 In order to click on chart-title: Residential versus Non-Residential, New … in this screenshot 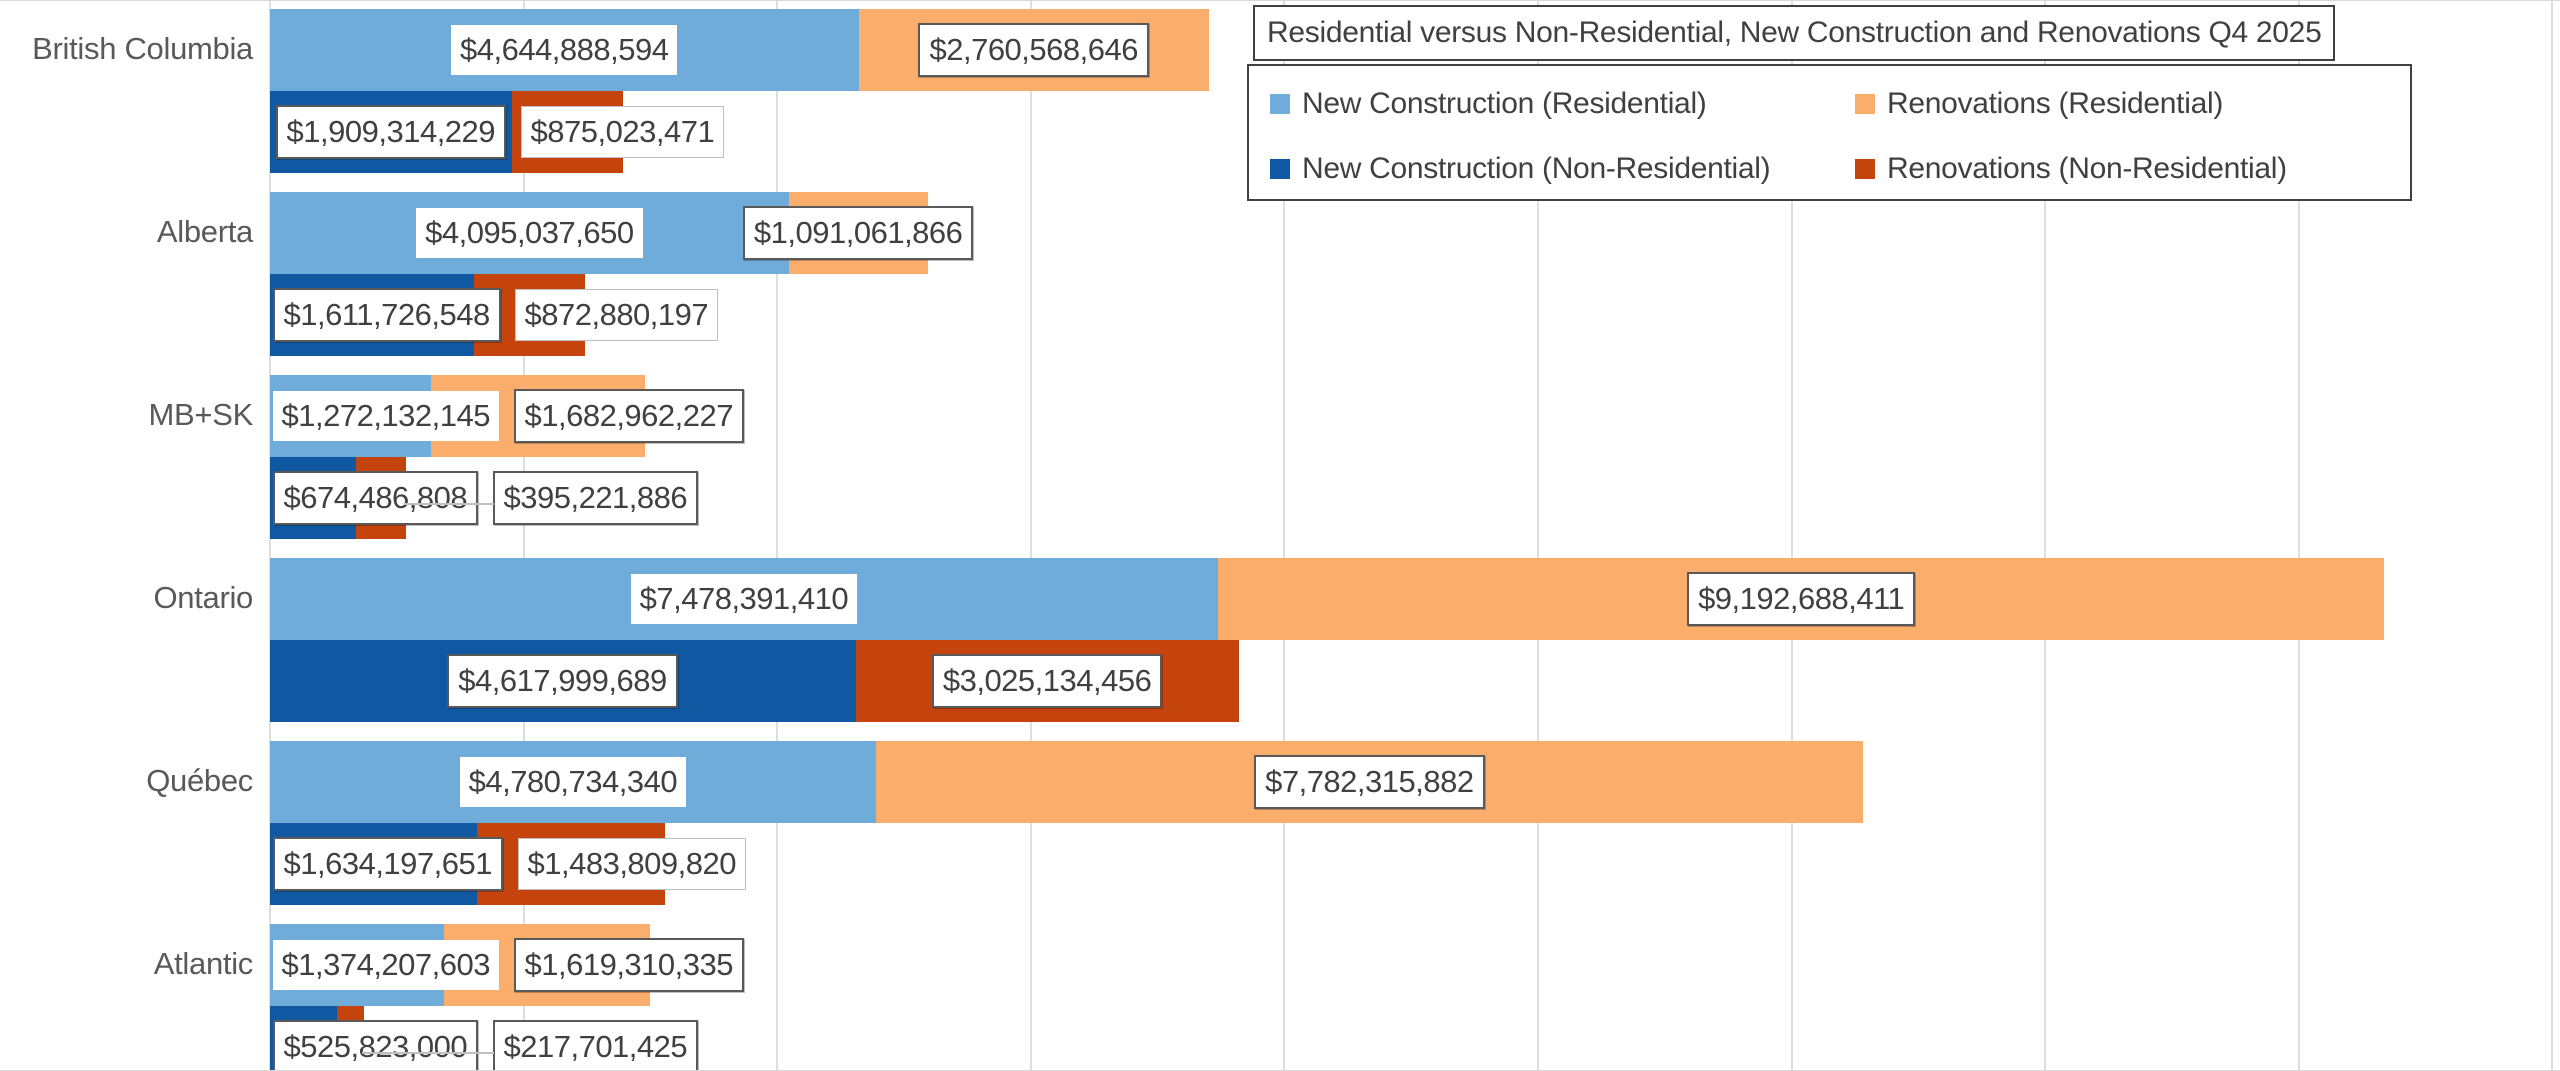, I will do `click(1794, 33)`.